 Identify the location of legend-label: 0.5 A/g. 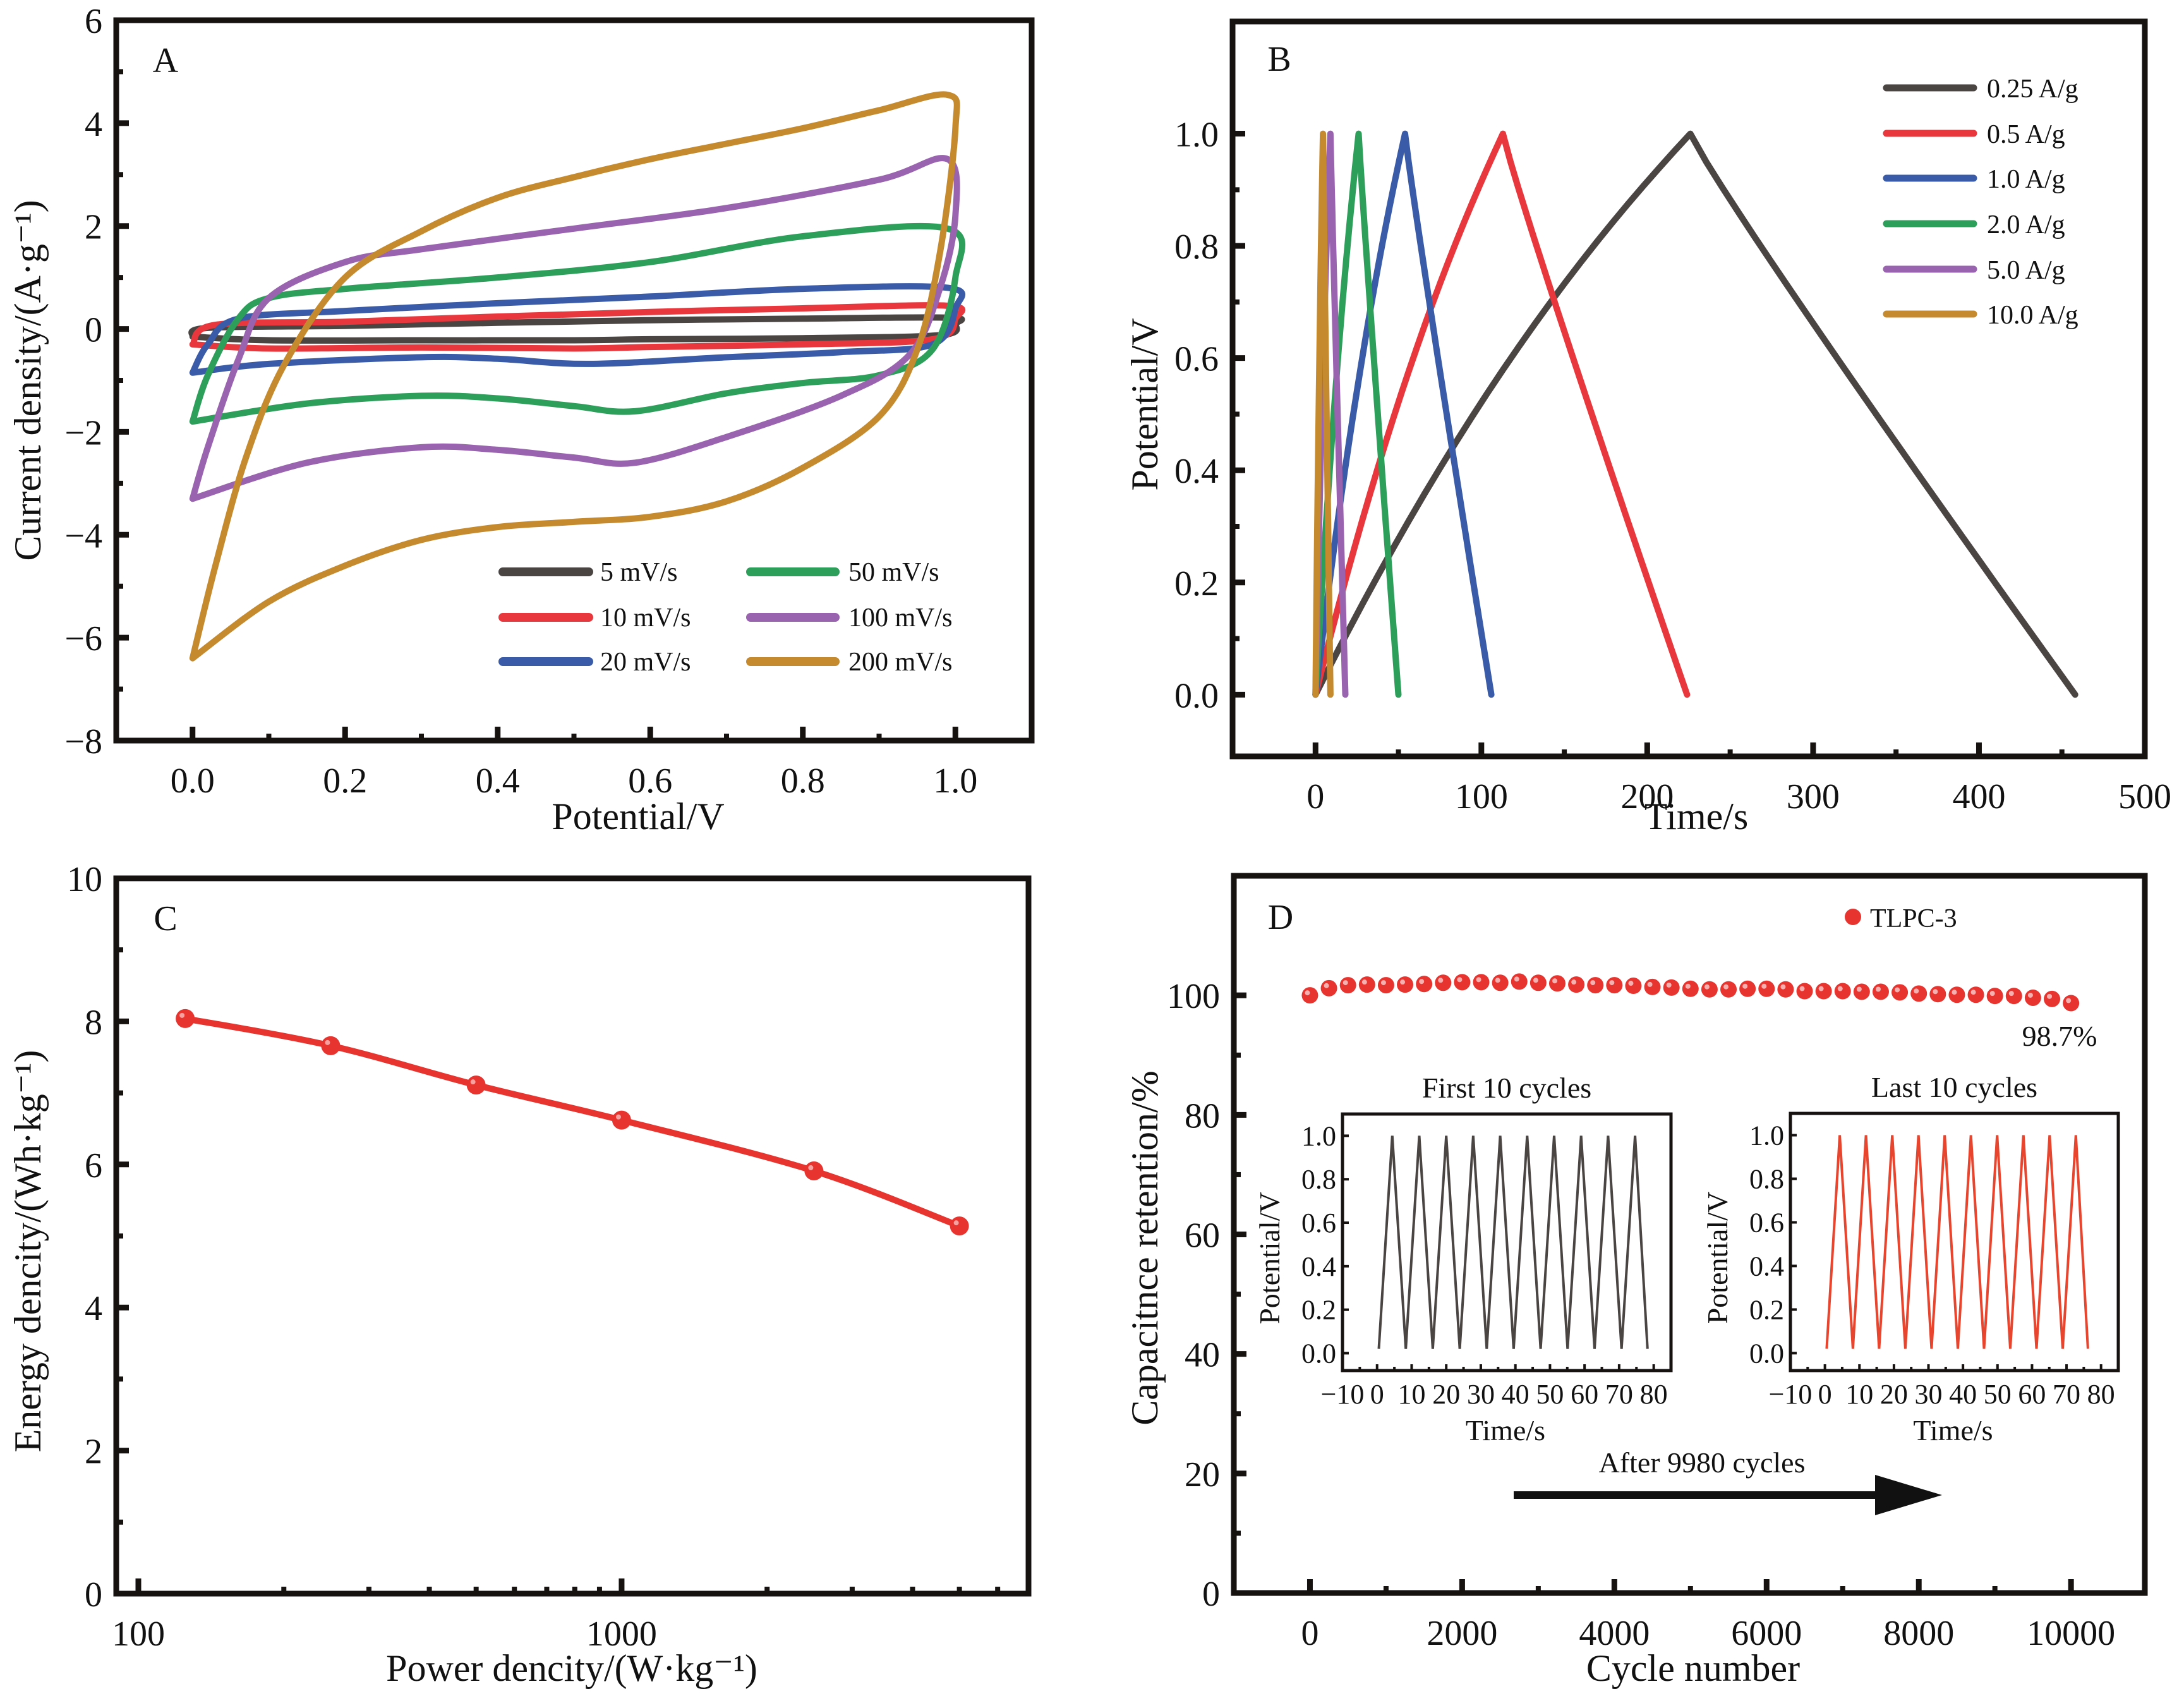
(2026, 134).